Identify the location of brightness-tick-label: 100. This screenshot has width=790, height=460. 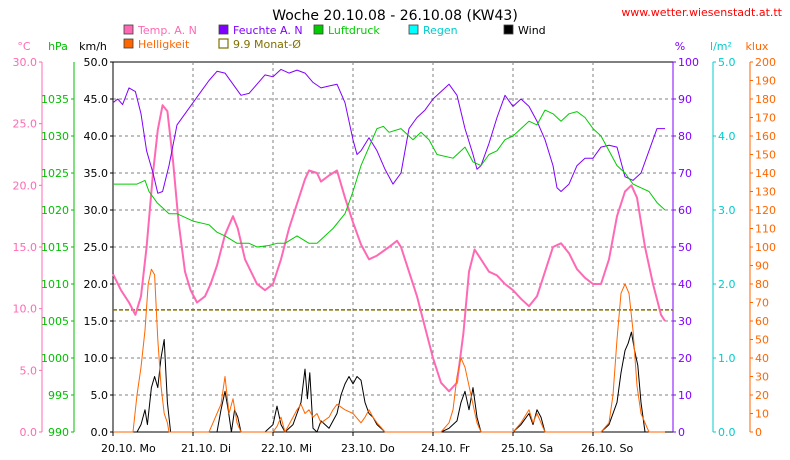
(765, 247).